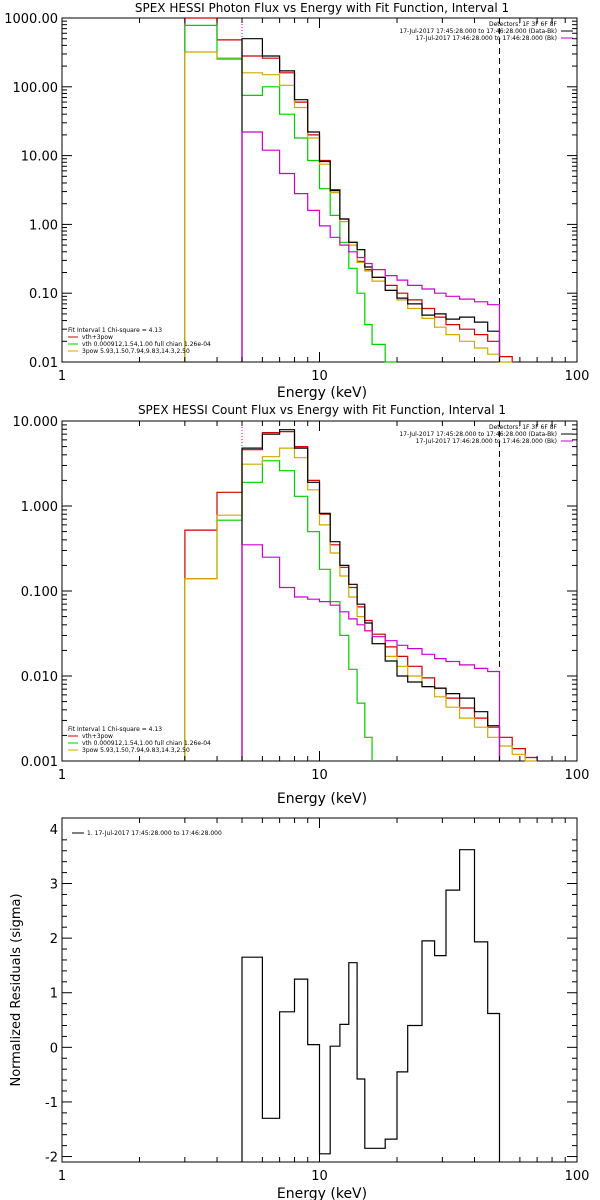 The width and height of the screenshot is (600, 1200). Describe the element at coordinates (43, 294) in the screenshot. I see `y-tick-label: 0.10` at that location.